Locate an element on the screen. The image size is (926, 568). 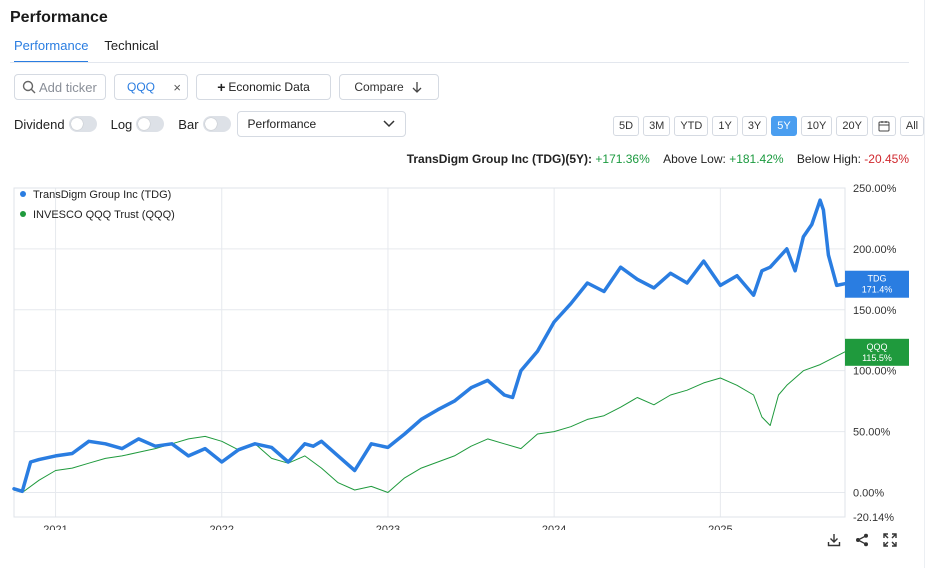
y-tick-label: 250.00% is located at coordinates (875, 189).